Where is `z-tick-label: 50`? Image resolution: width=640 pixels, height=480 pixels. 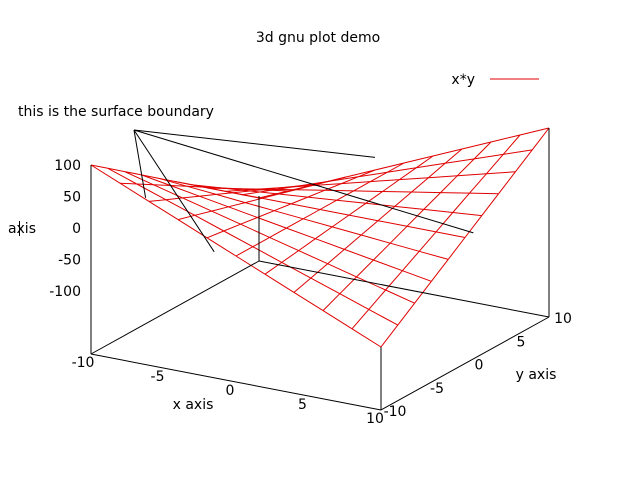 z-tick-label: 50 is located at coordinates (72, 198).